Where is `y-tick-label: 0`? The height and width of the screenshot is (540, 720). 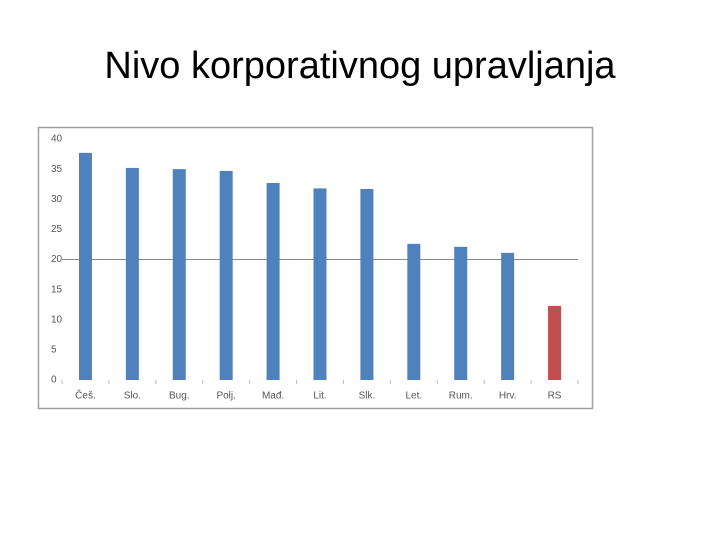 y-tick-label: 0 is located at coordinates (54, 380).